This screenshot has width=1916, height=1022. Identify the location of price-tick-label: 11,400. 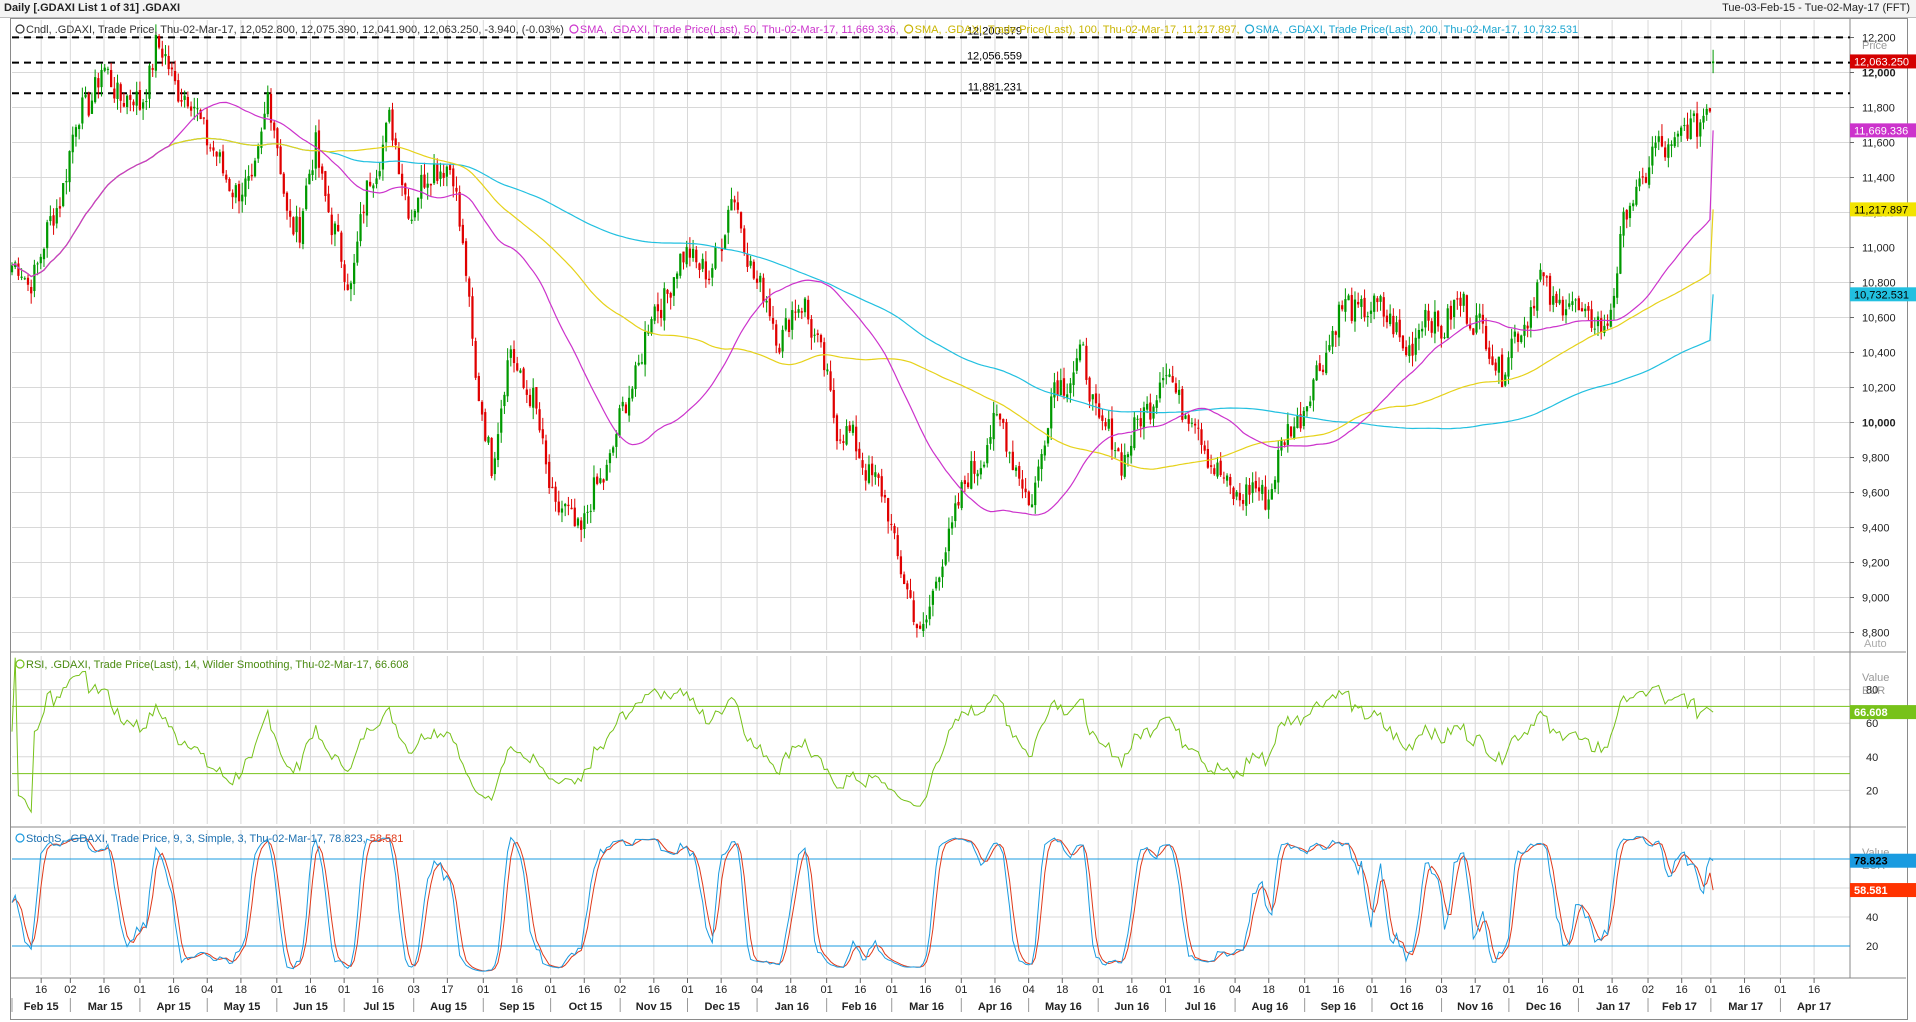
(1878, 179).